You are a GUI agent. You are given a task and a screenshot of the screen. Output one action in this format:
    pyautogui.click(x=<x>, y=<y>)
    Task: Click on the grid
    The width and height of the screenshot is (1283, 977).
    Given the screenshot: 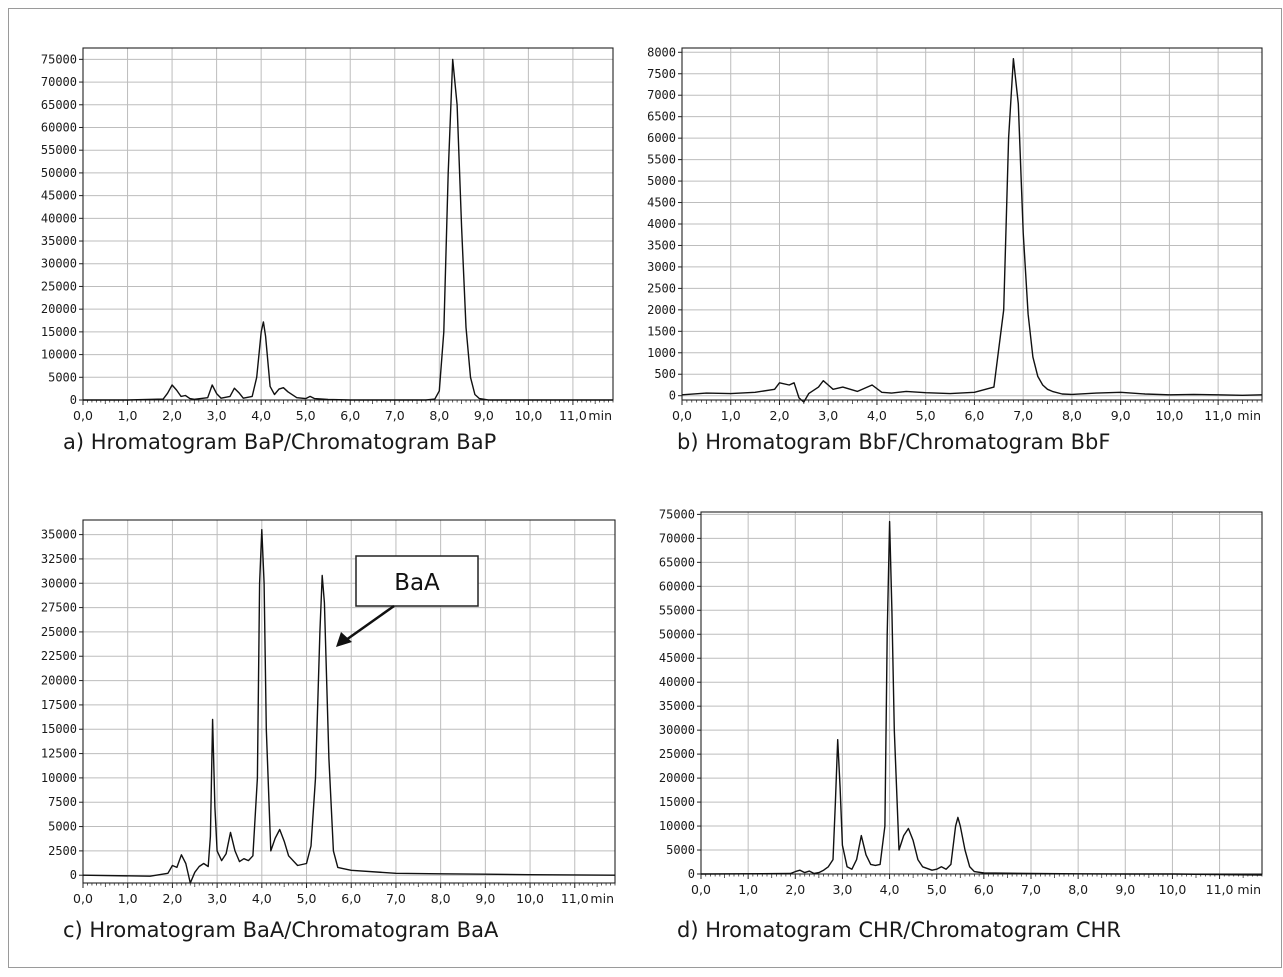 What is the action you would take?
    pyautogui.click(x=348, y=224)
    